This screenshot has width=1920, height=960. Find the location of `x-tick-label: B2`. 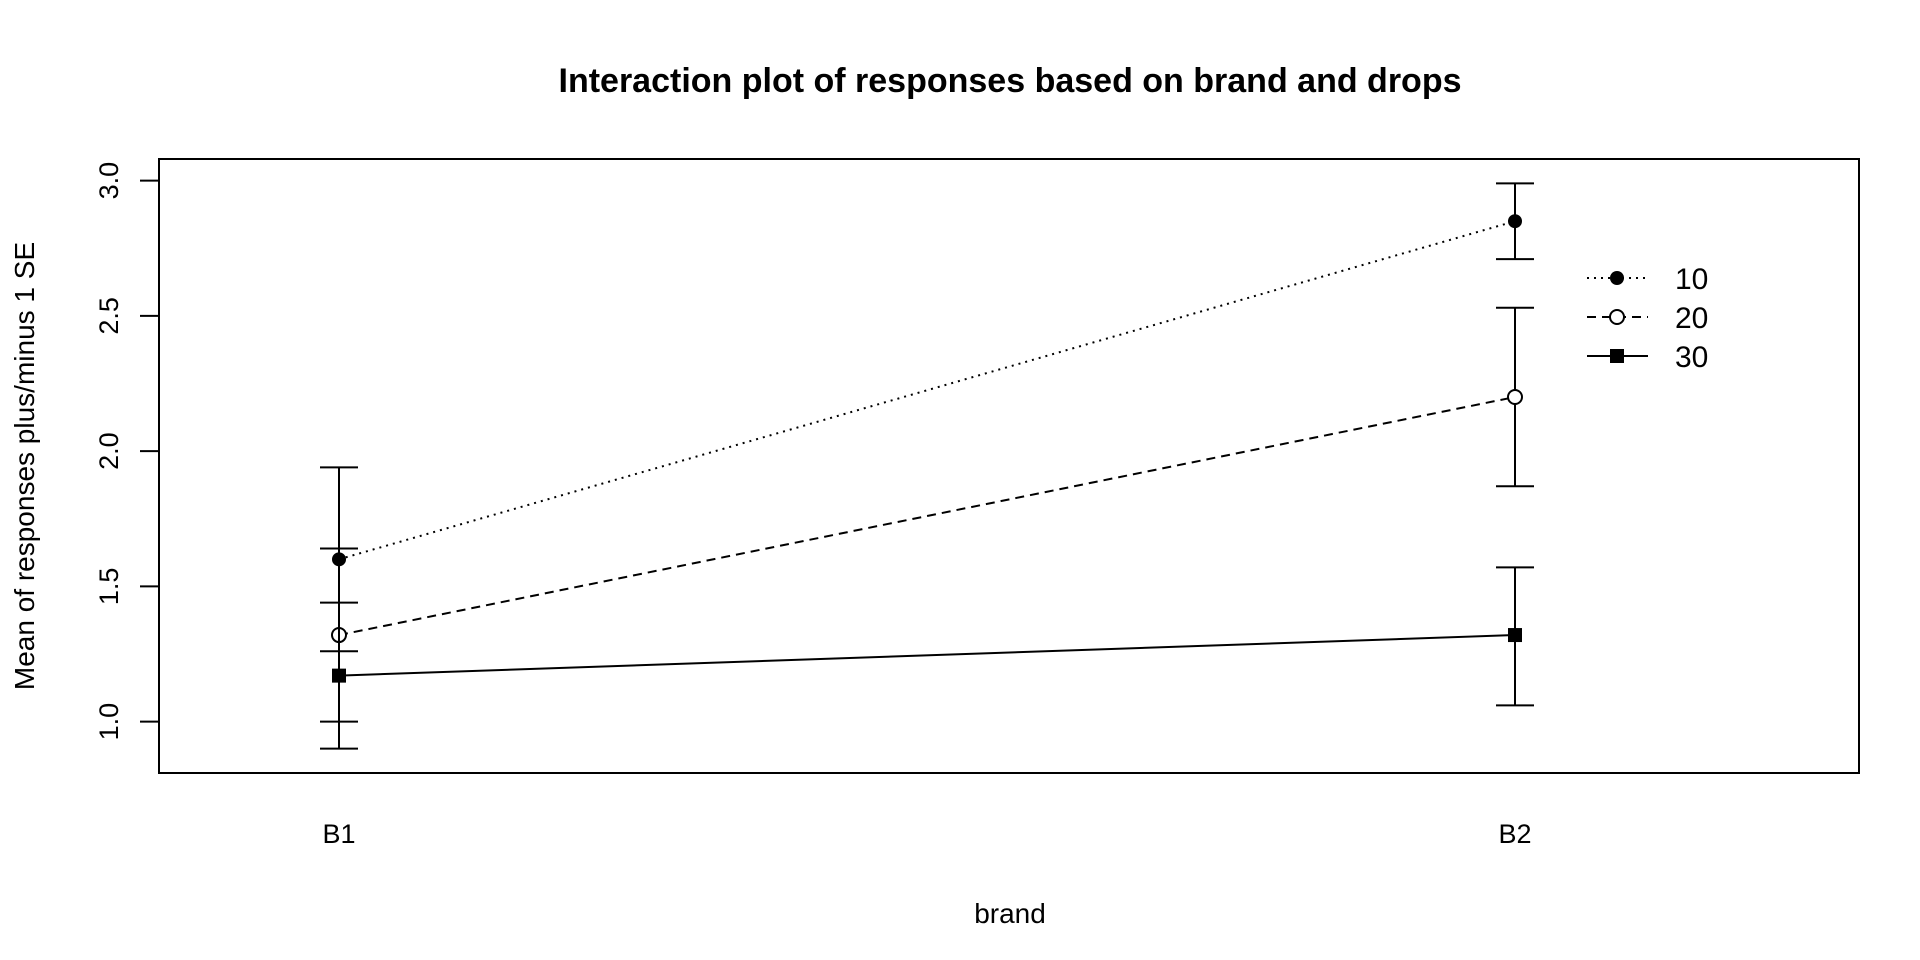

x-tick-label: B2 is located at coordinates (1514, 834).